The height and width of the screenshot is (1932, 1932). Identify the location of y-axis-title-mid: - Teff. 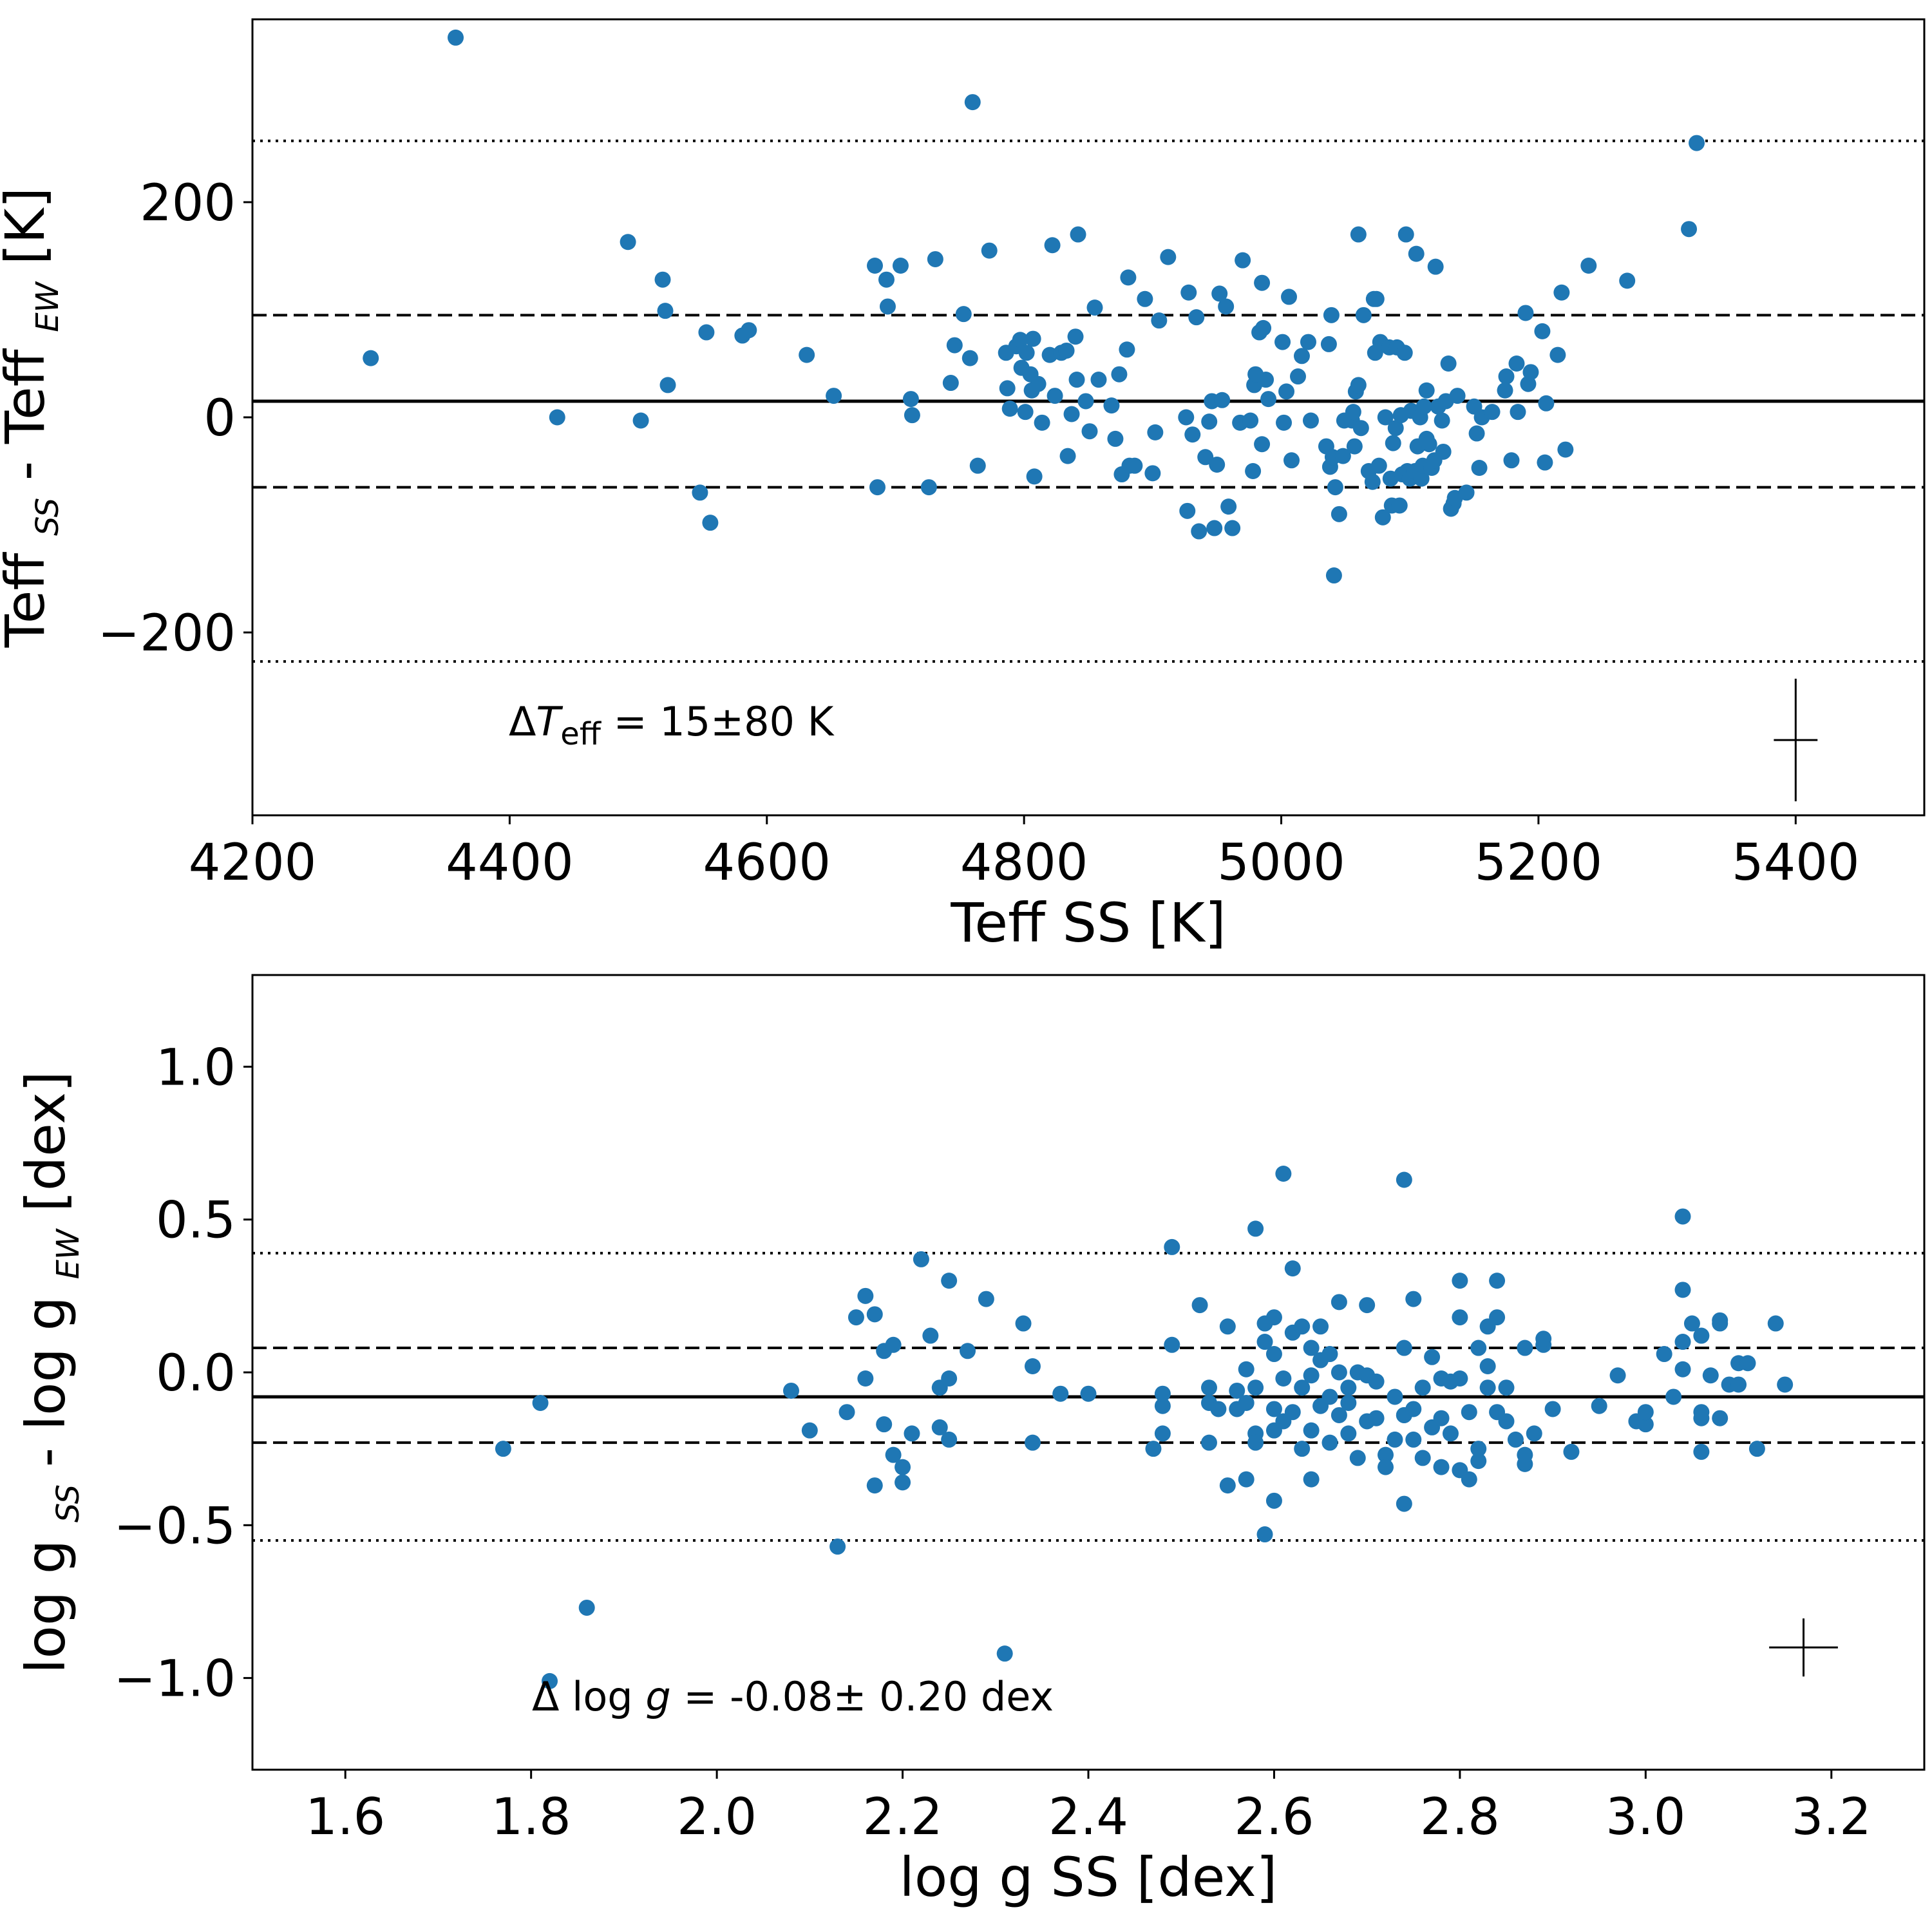
(28, 422).